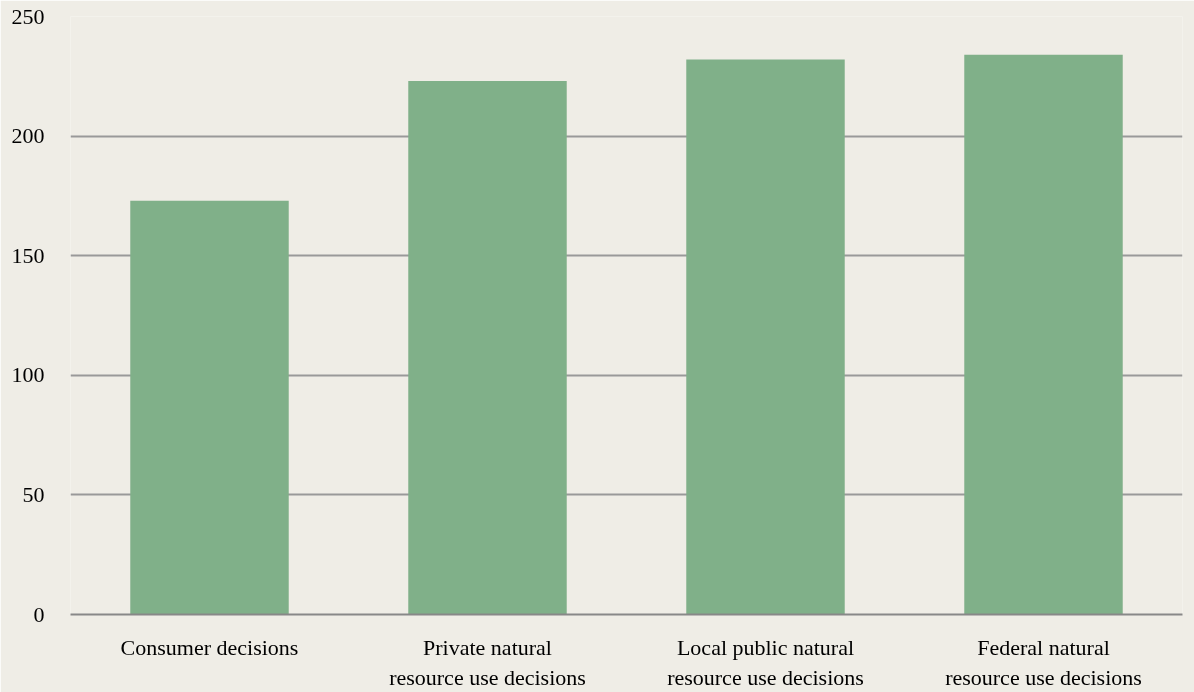  What do you see at coordinates (33, 494) in the screenshot?
I see `y-tick-label: 50` at bounding box center [33, 494].